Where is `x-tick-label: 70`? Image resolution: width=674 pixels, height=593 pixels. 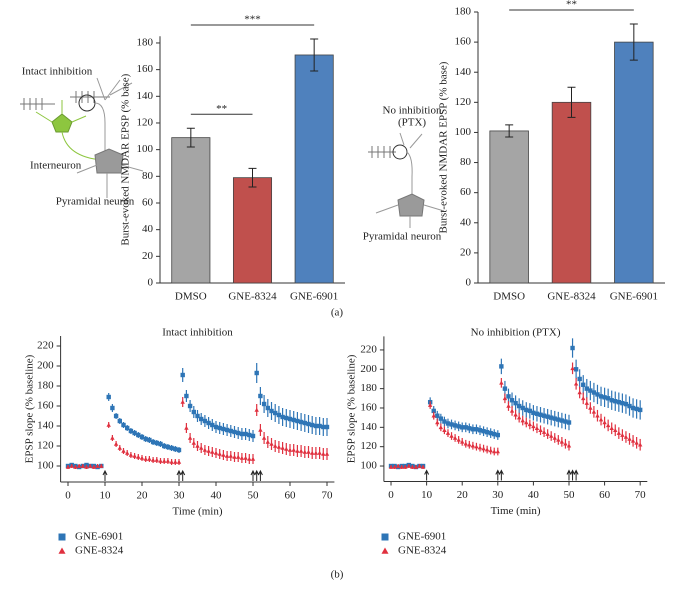
x-tick-label: 70 is located at coordinates (641, 495).